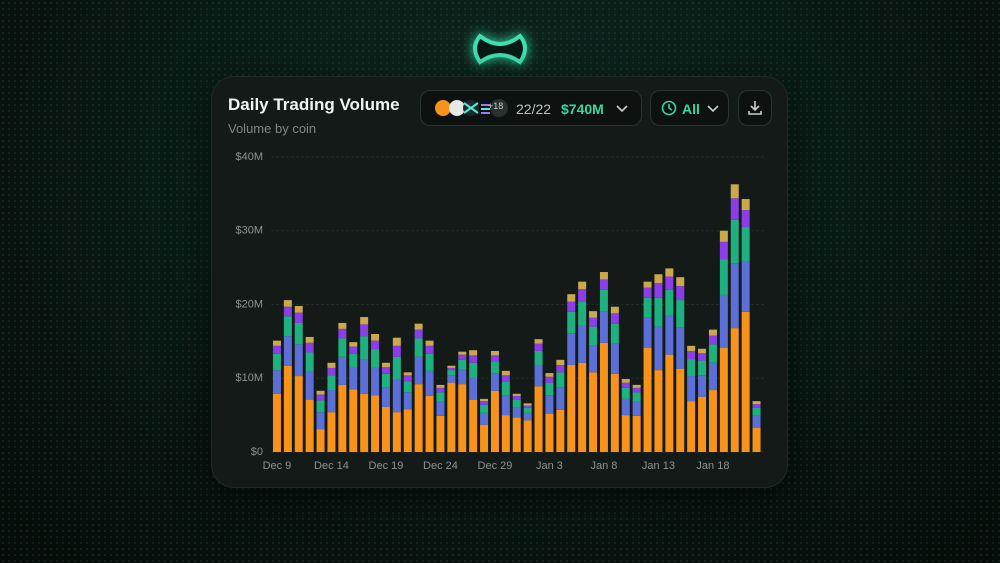 The height and width of the screenshot is (563, 1000). Describe the element at coordinates (534, 109) in the screenshot. I see `selected-count: 22/22` at that location.